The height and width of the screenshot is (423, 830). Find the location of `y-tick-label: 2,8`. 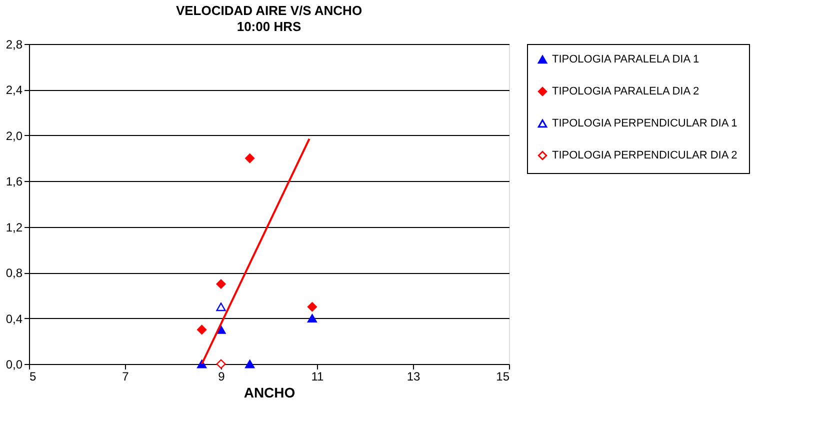

y-tick-label: 2,8 is located at coordinates (14, 45).